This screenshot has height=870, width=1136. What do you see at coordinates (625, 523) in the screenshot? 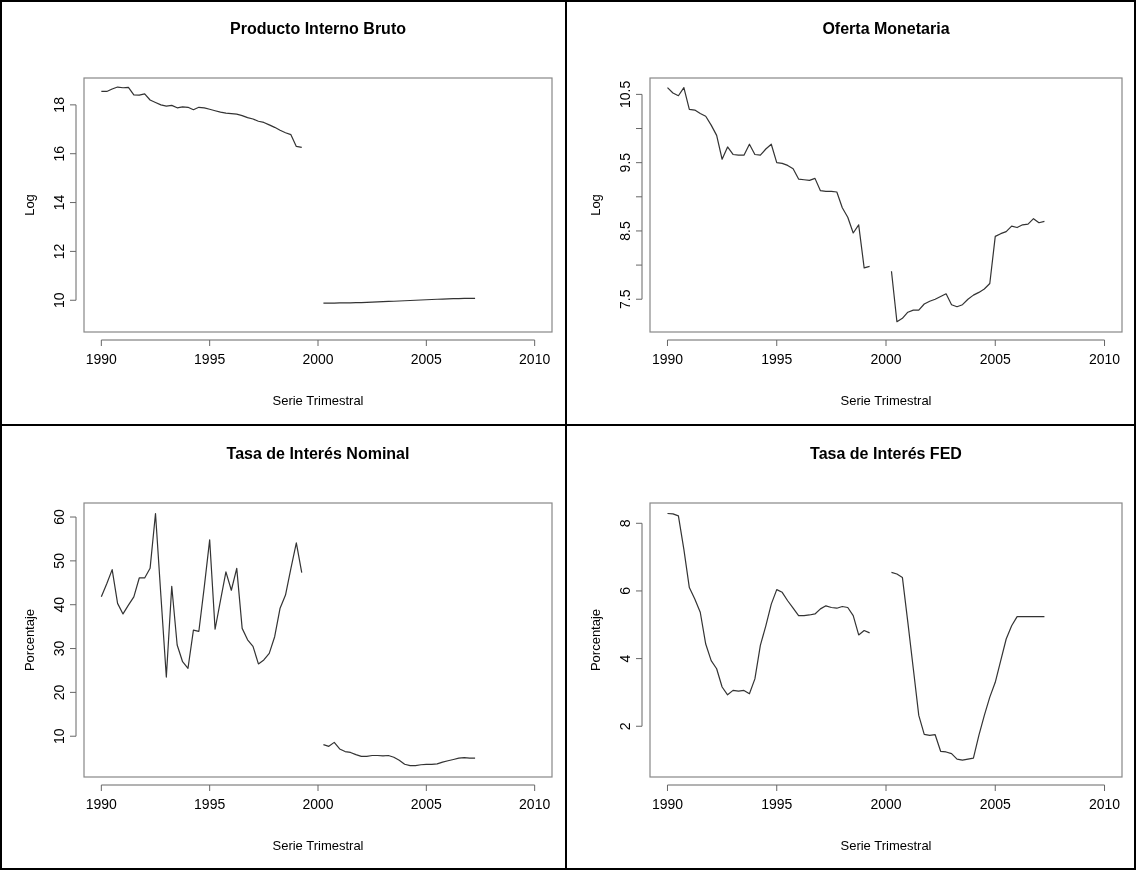
I see `y-tick-label: 8` at bounding box center [625, 523].